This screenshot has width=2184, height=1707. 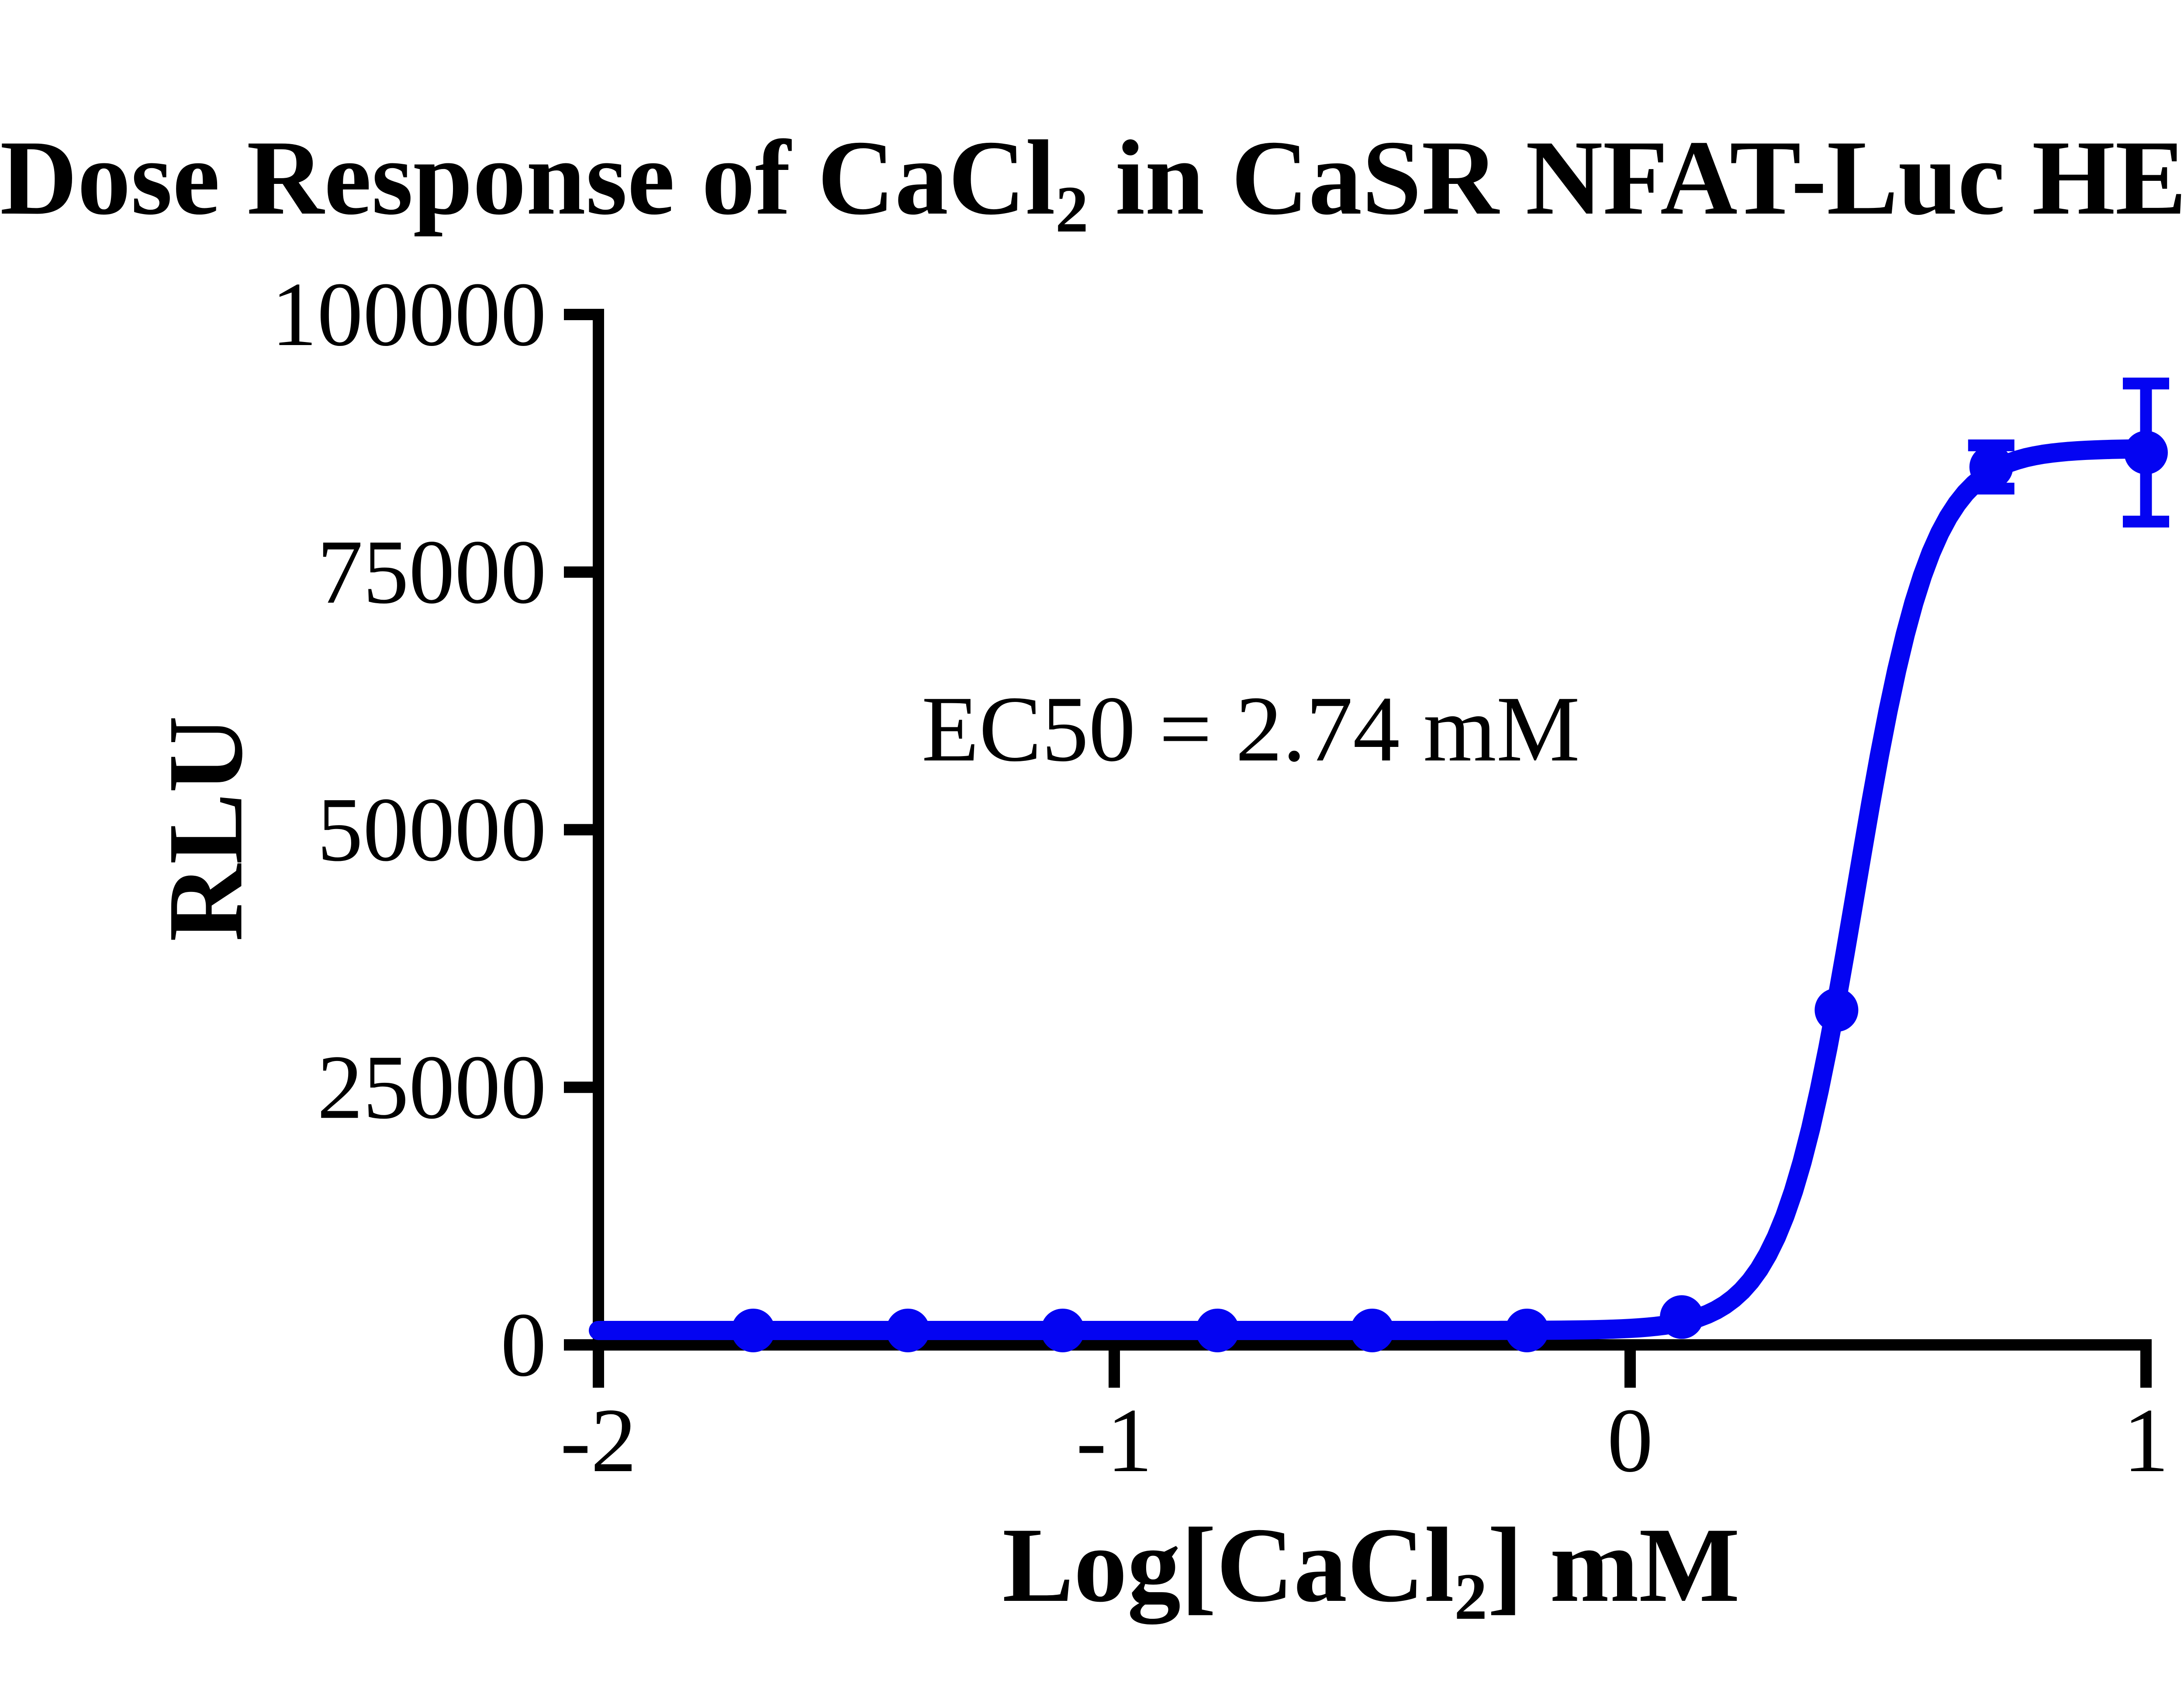 I want to click on x-axis-label-text-1: Log[CaCl, so click(x=1228, y=1565).